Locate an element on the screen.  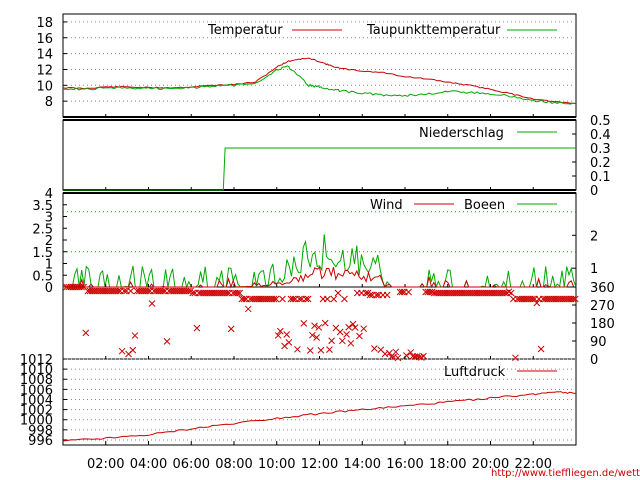
wind-rtick-label: 1 is located at coordinates (594, 269).